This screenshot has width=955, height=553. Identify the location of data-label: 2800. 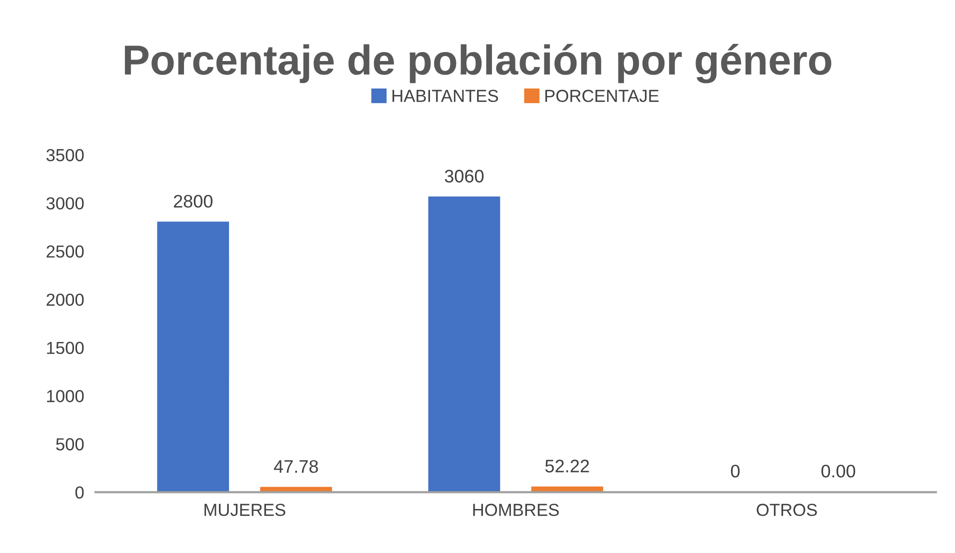
(193, 201).